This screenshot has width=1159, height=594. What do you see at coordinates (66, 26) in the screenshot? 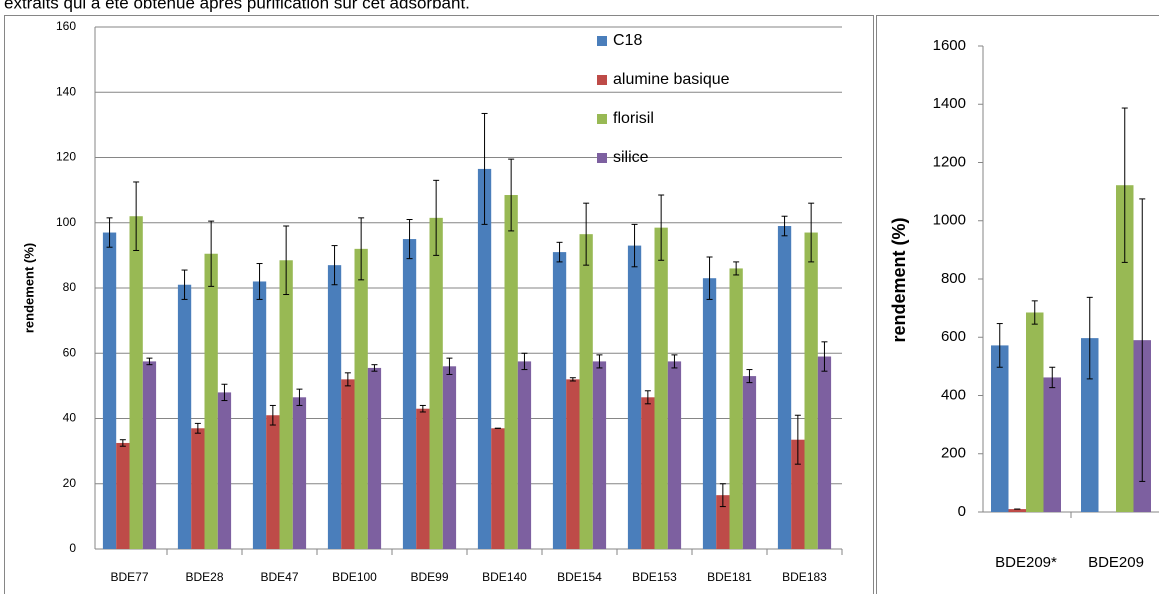
I see `y-tick-label: 160` at bounding box center [66, 26].